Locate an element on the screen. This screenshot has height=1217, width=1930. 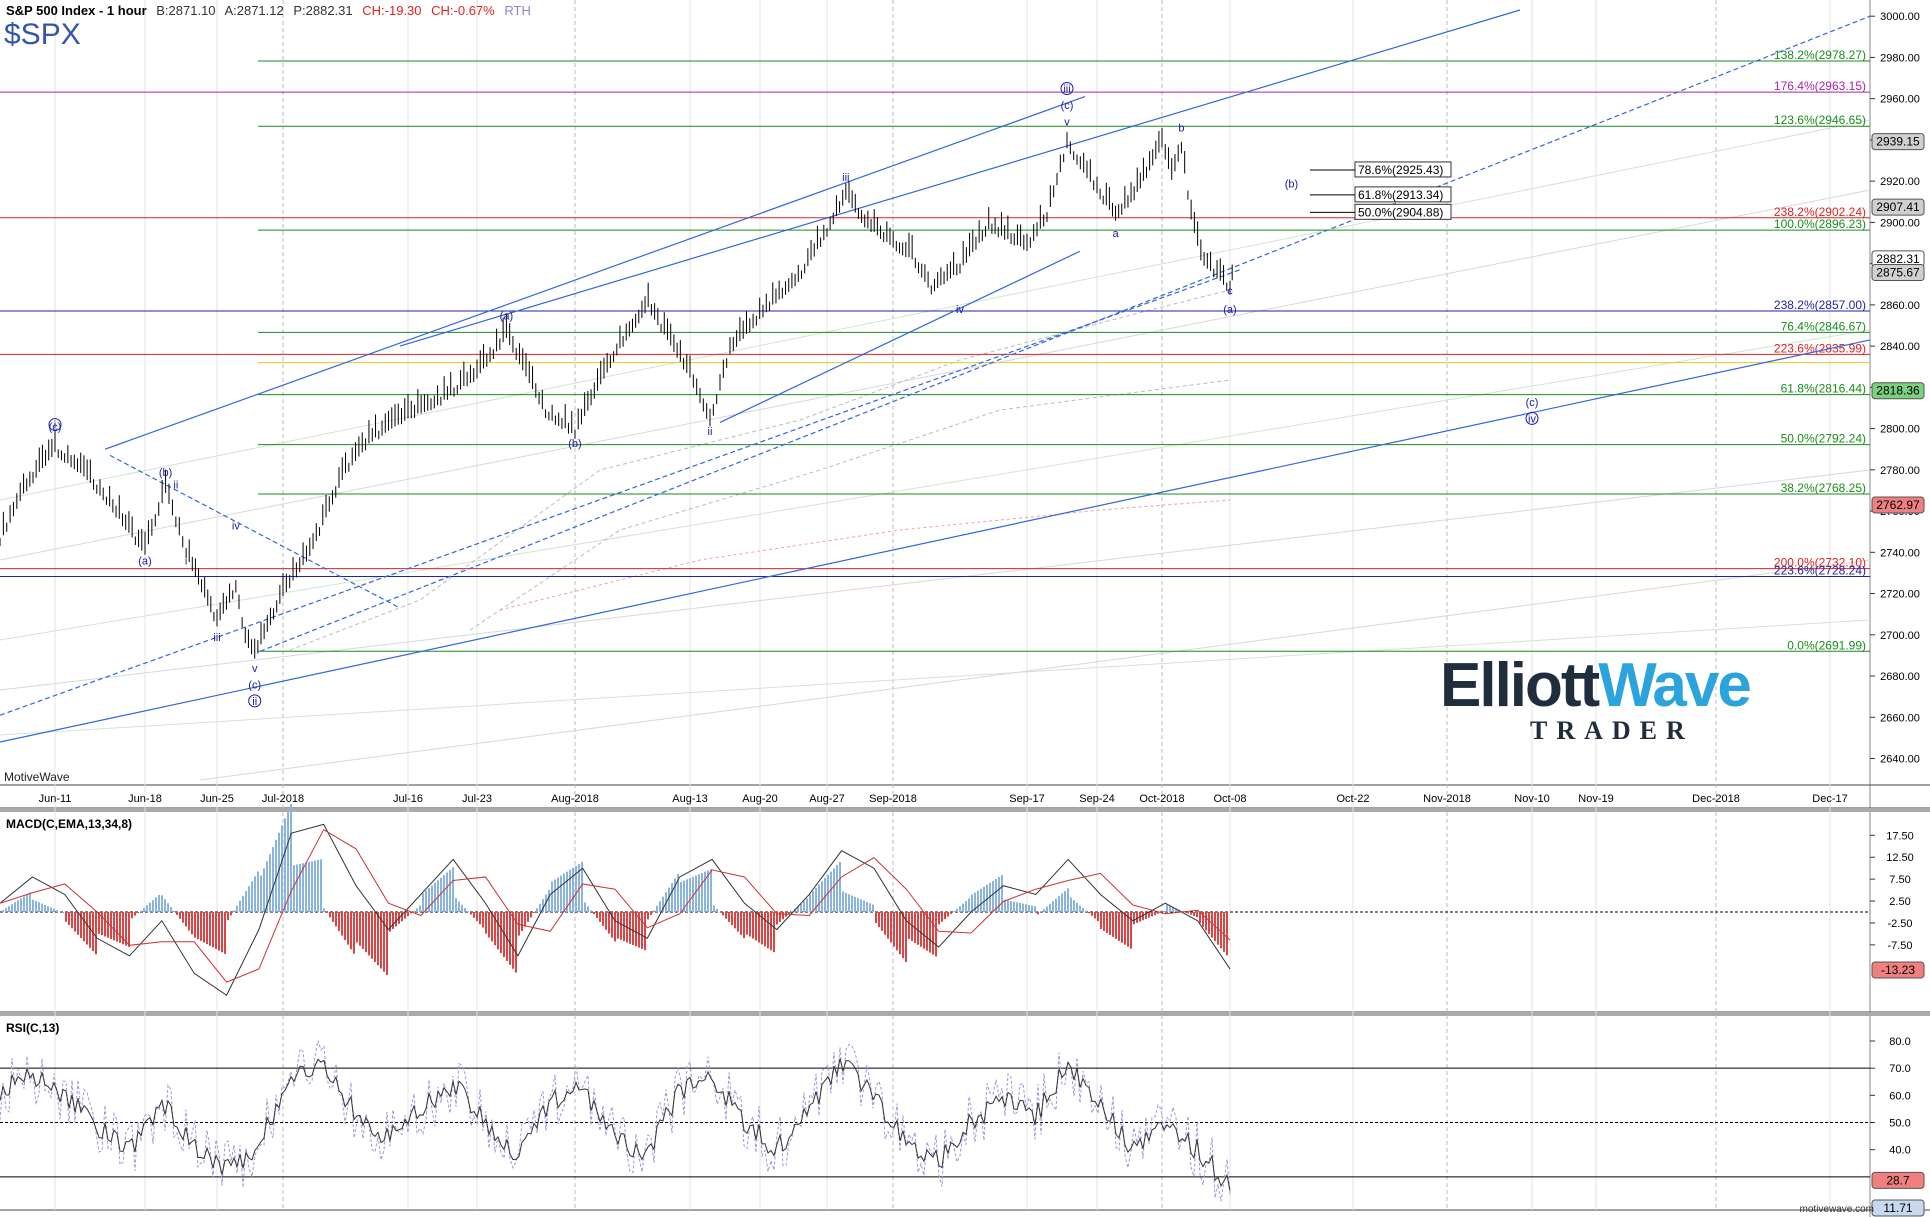
fib-level-label: 238.2%(2857.00) is located at coordinates (1820, 305).